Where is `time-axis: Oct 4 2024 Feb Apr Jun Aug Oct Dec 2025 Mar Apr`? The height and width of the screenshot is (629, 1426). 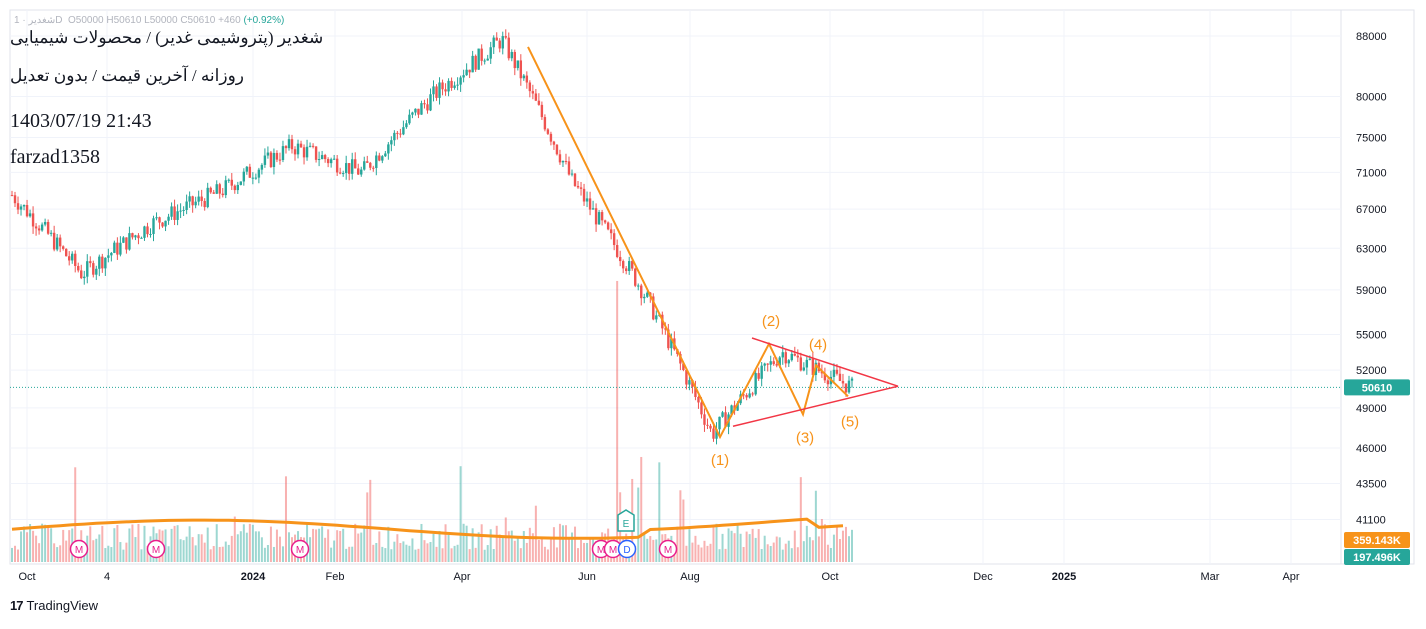
time-axis: Oct 4 2024 Feb Apr Jun Aug Oct Dec 2025 Mar Apr is located at coordinates (658, 577).